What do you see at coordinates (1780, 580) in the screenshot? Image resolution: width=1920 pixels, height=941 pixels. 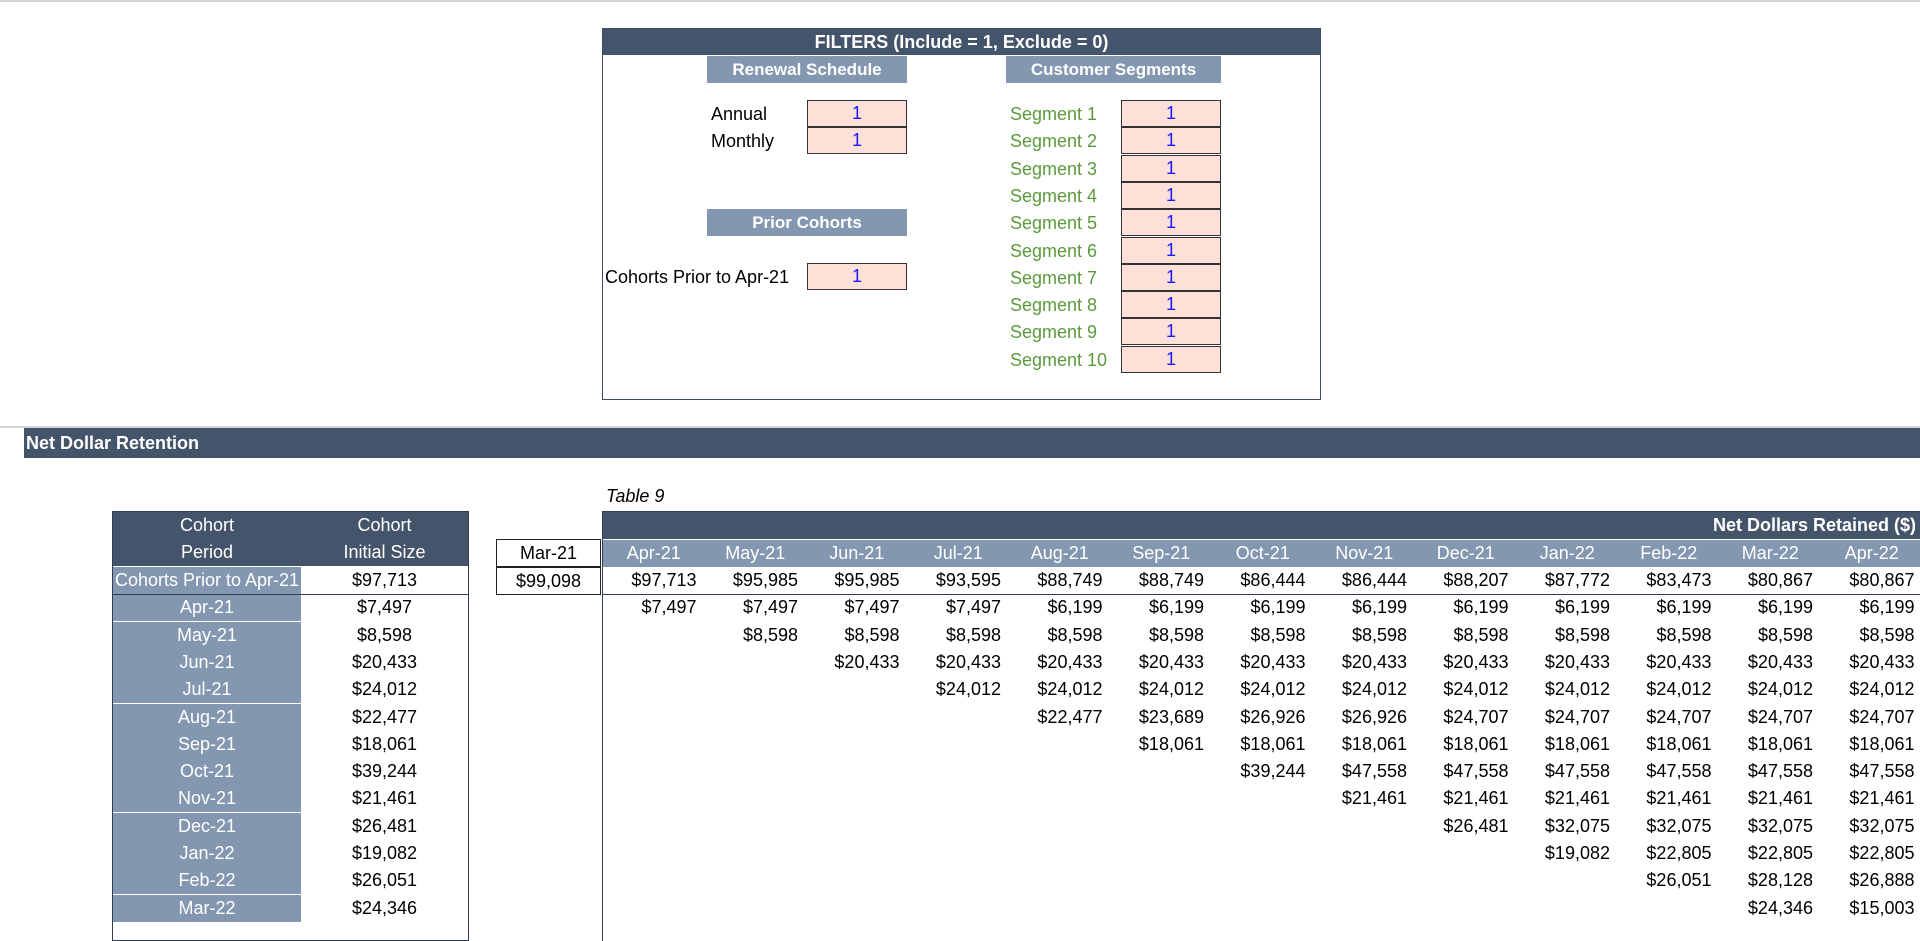 I see `retention-cell: $80,867` at bounding box center [1780, 580].